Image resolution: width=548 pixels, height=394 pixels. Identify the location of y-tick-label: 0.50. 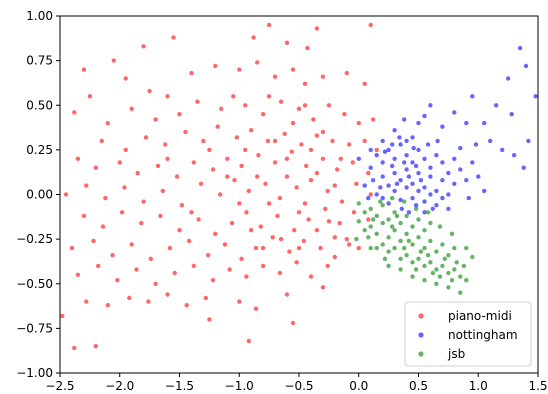
(39, 105).